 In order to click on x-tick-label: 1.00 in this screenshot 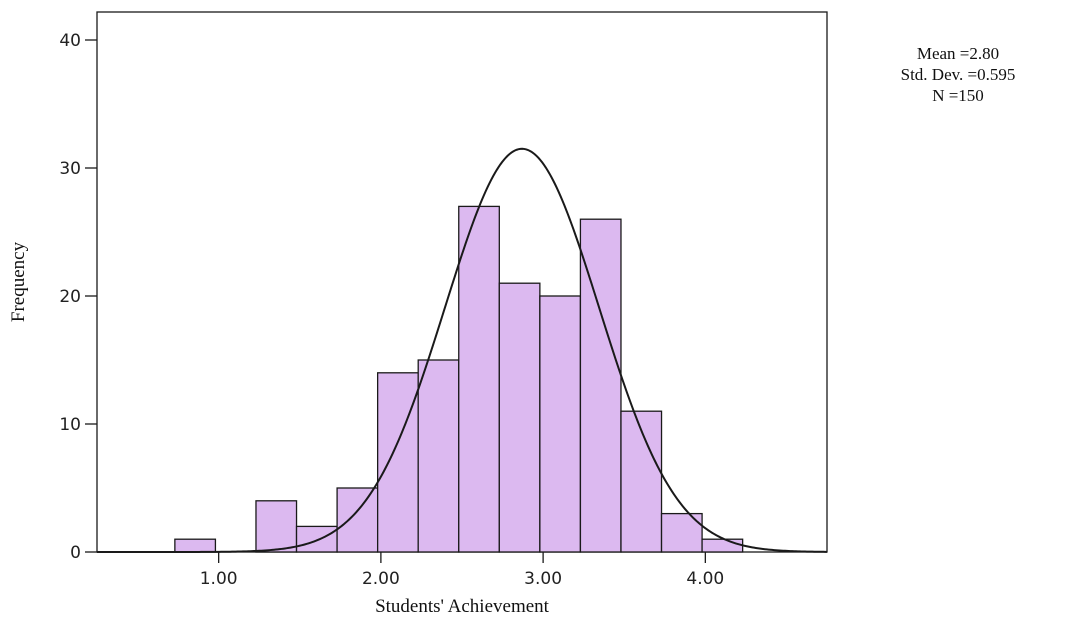, I will do `click(219, 579)`.